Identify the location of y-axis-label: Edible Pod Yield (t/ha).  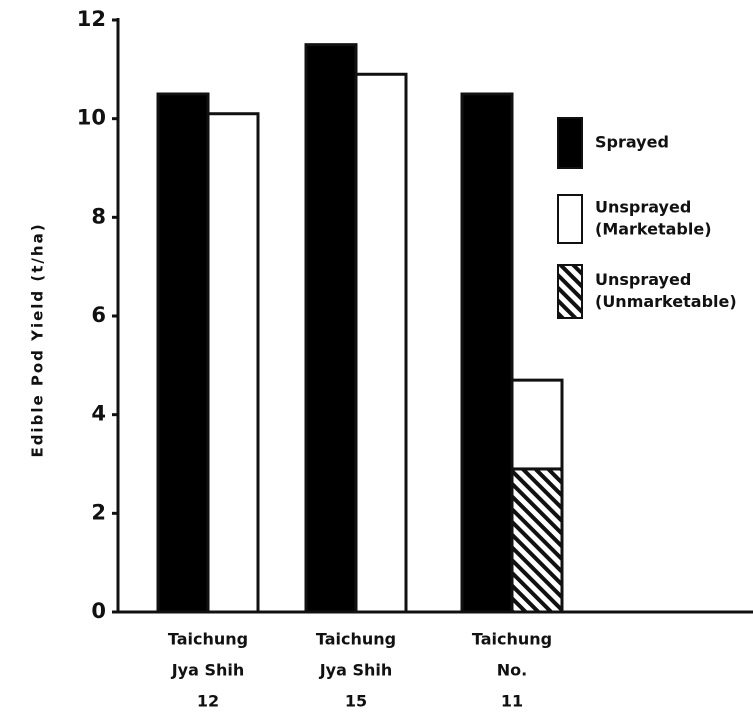
(38, 339).